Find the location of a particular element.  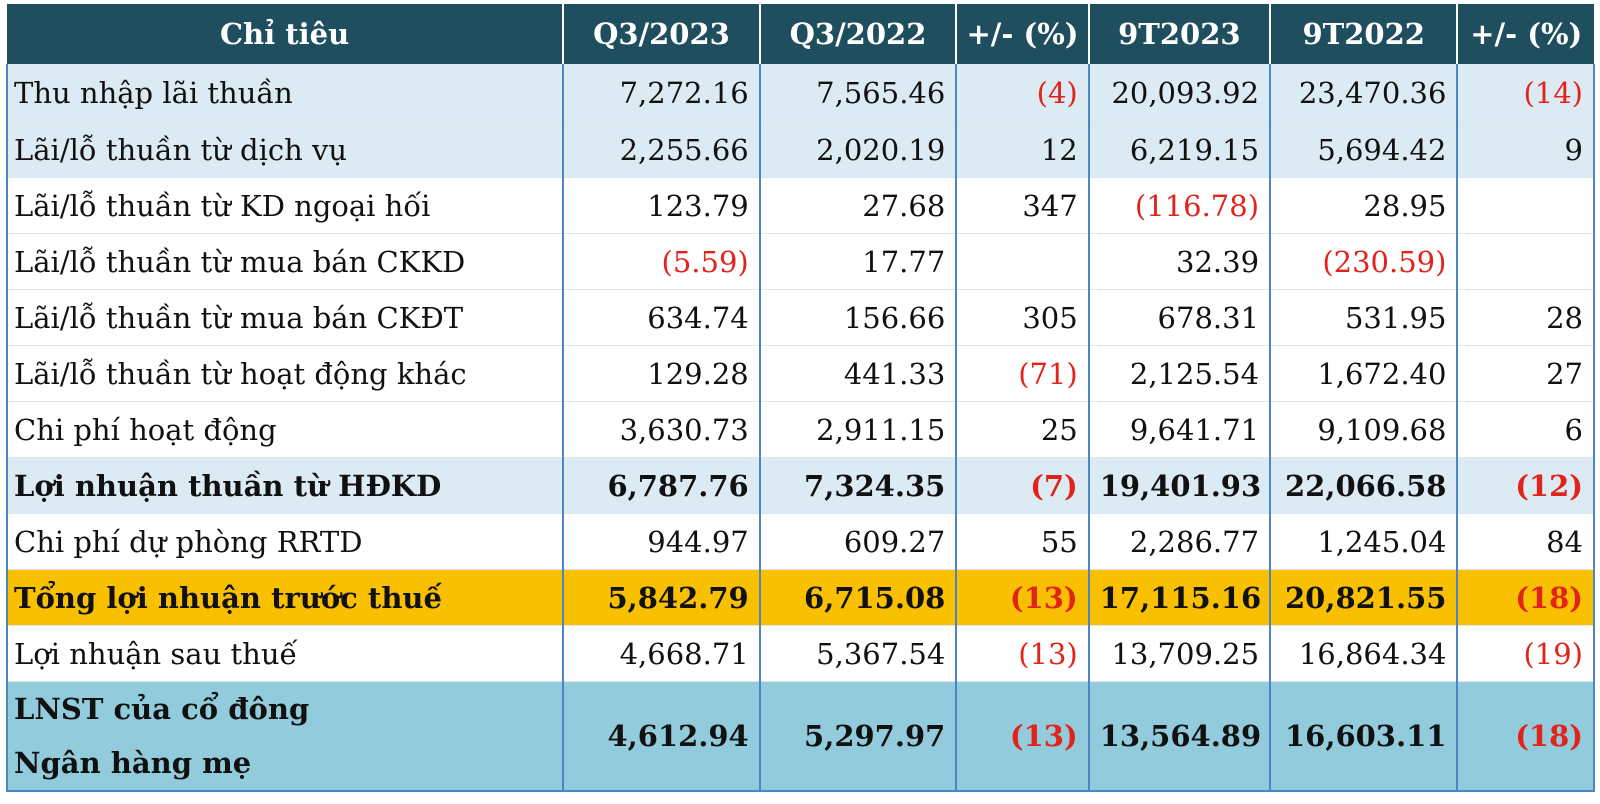

row-label-cell: Lãi/lỗ thuần từ mua bán CKĐT is located at coordinates (285, 317).